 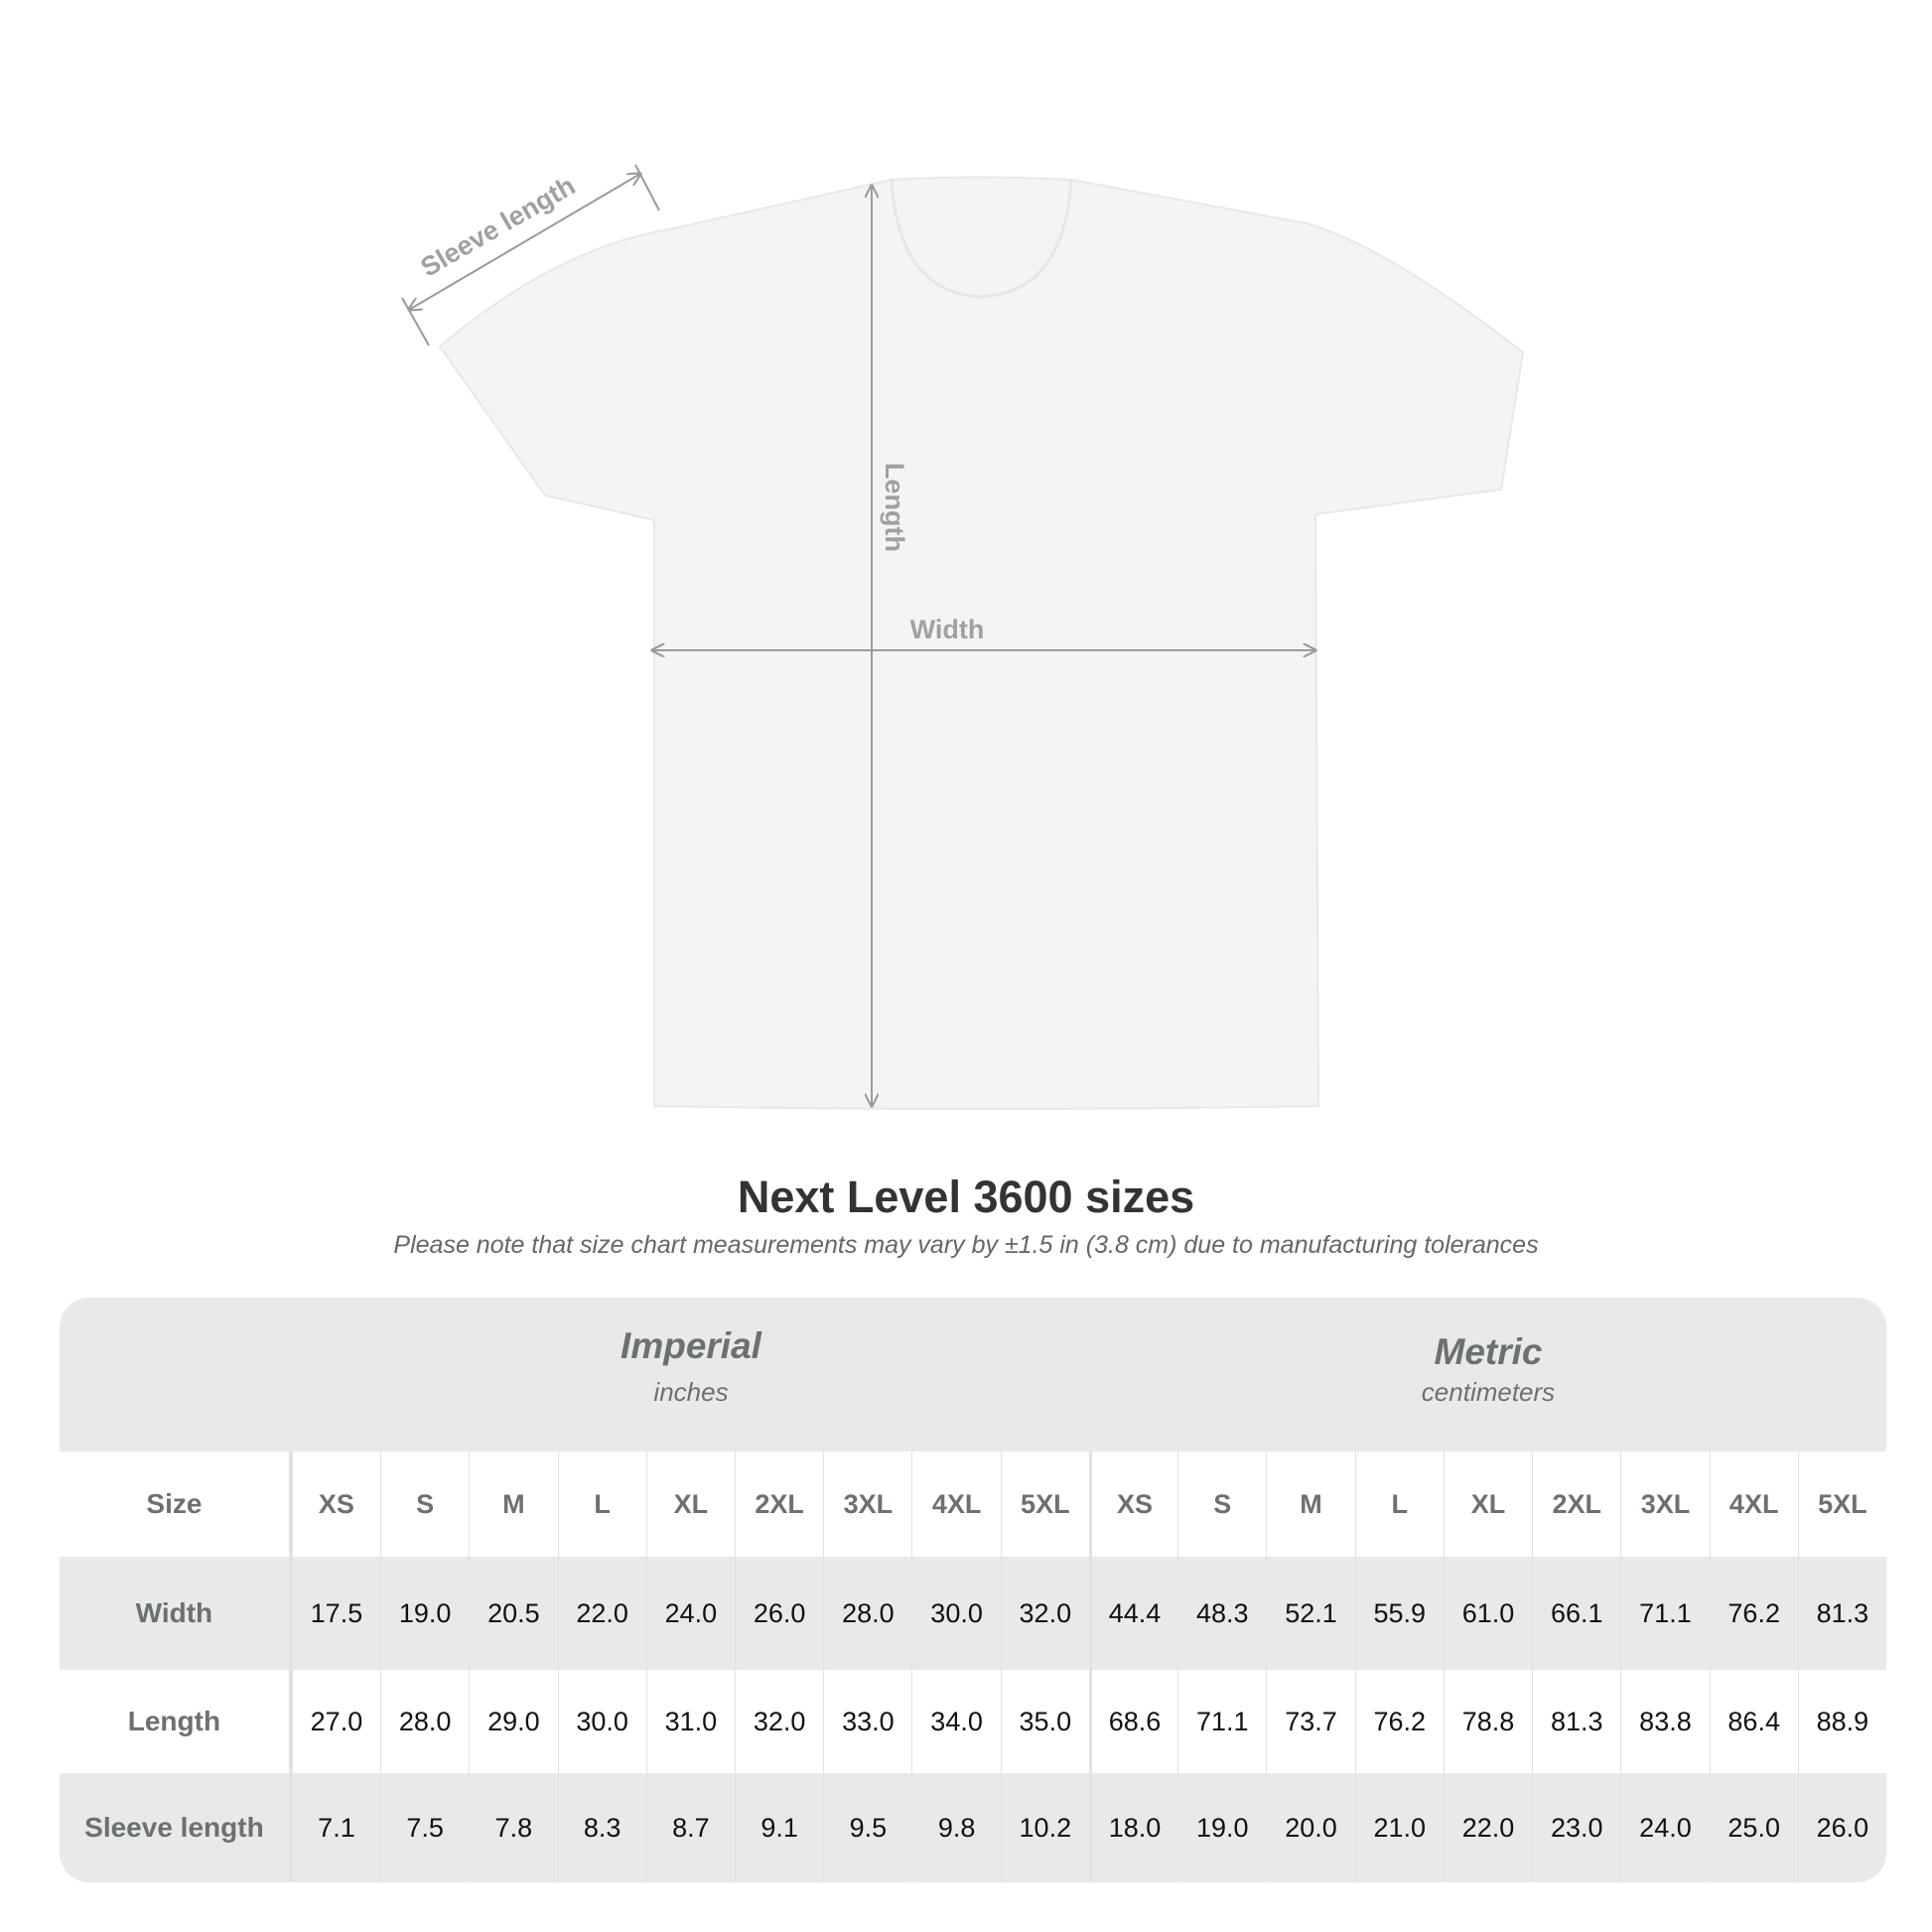 I want to click on imperial-value: 26.0, so click(x=779, y=1613).